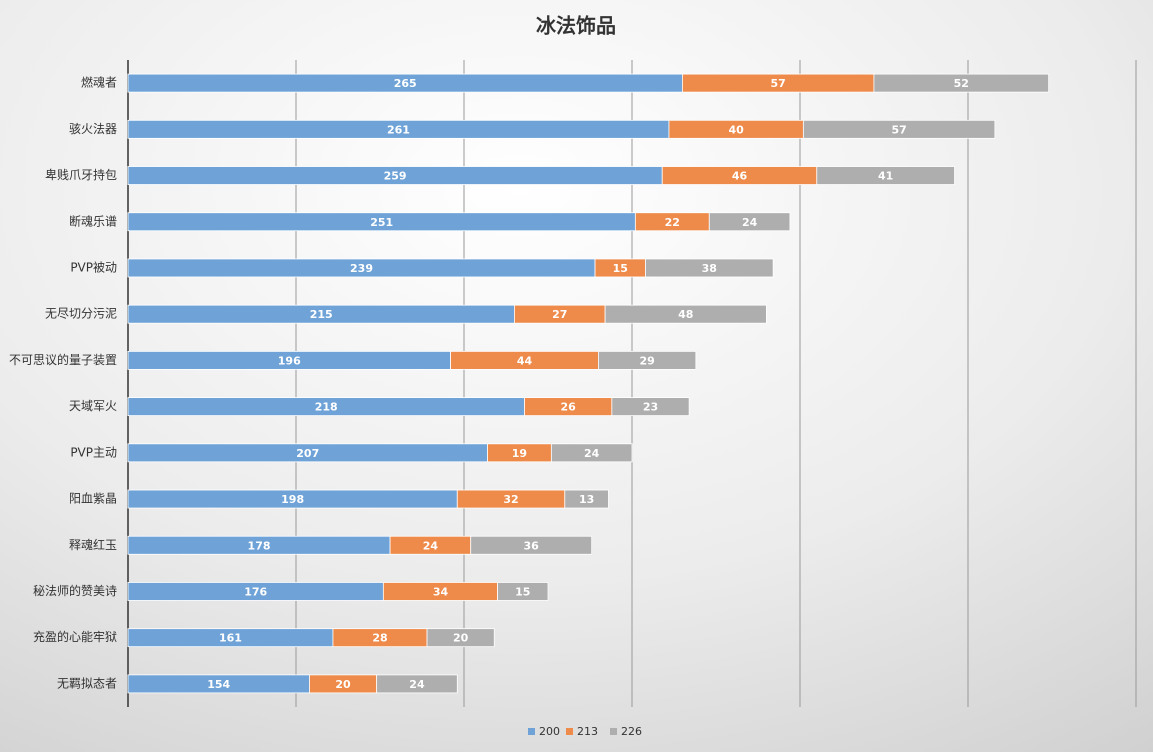 The width and height of the screenshot is (1153, 752). Describe the element at coordinates (549, 731) in the screenshot. I see `legend-label: 200` at that location.